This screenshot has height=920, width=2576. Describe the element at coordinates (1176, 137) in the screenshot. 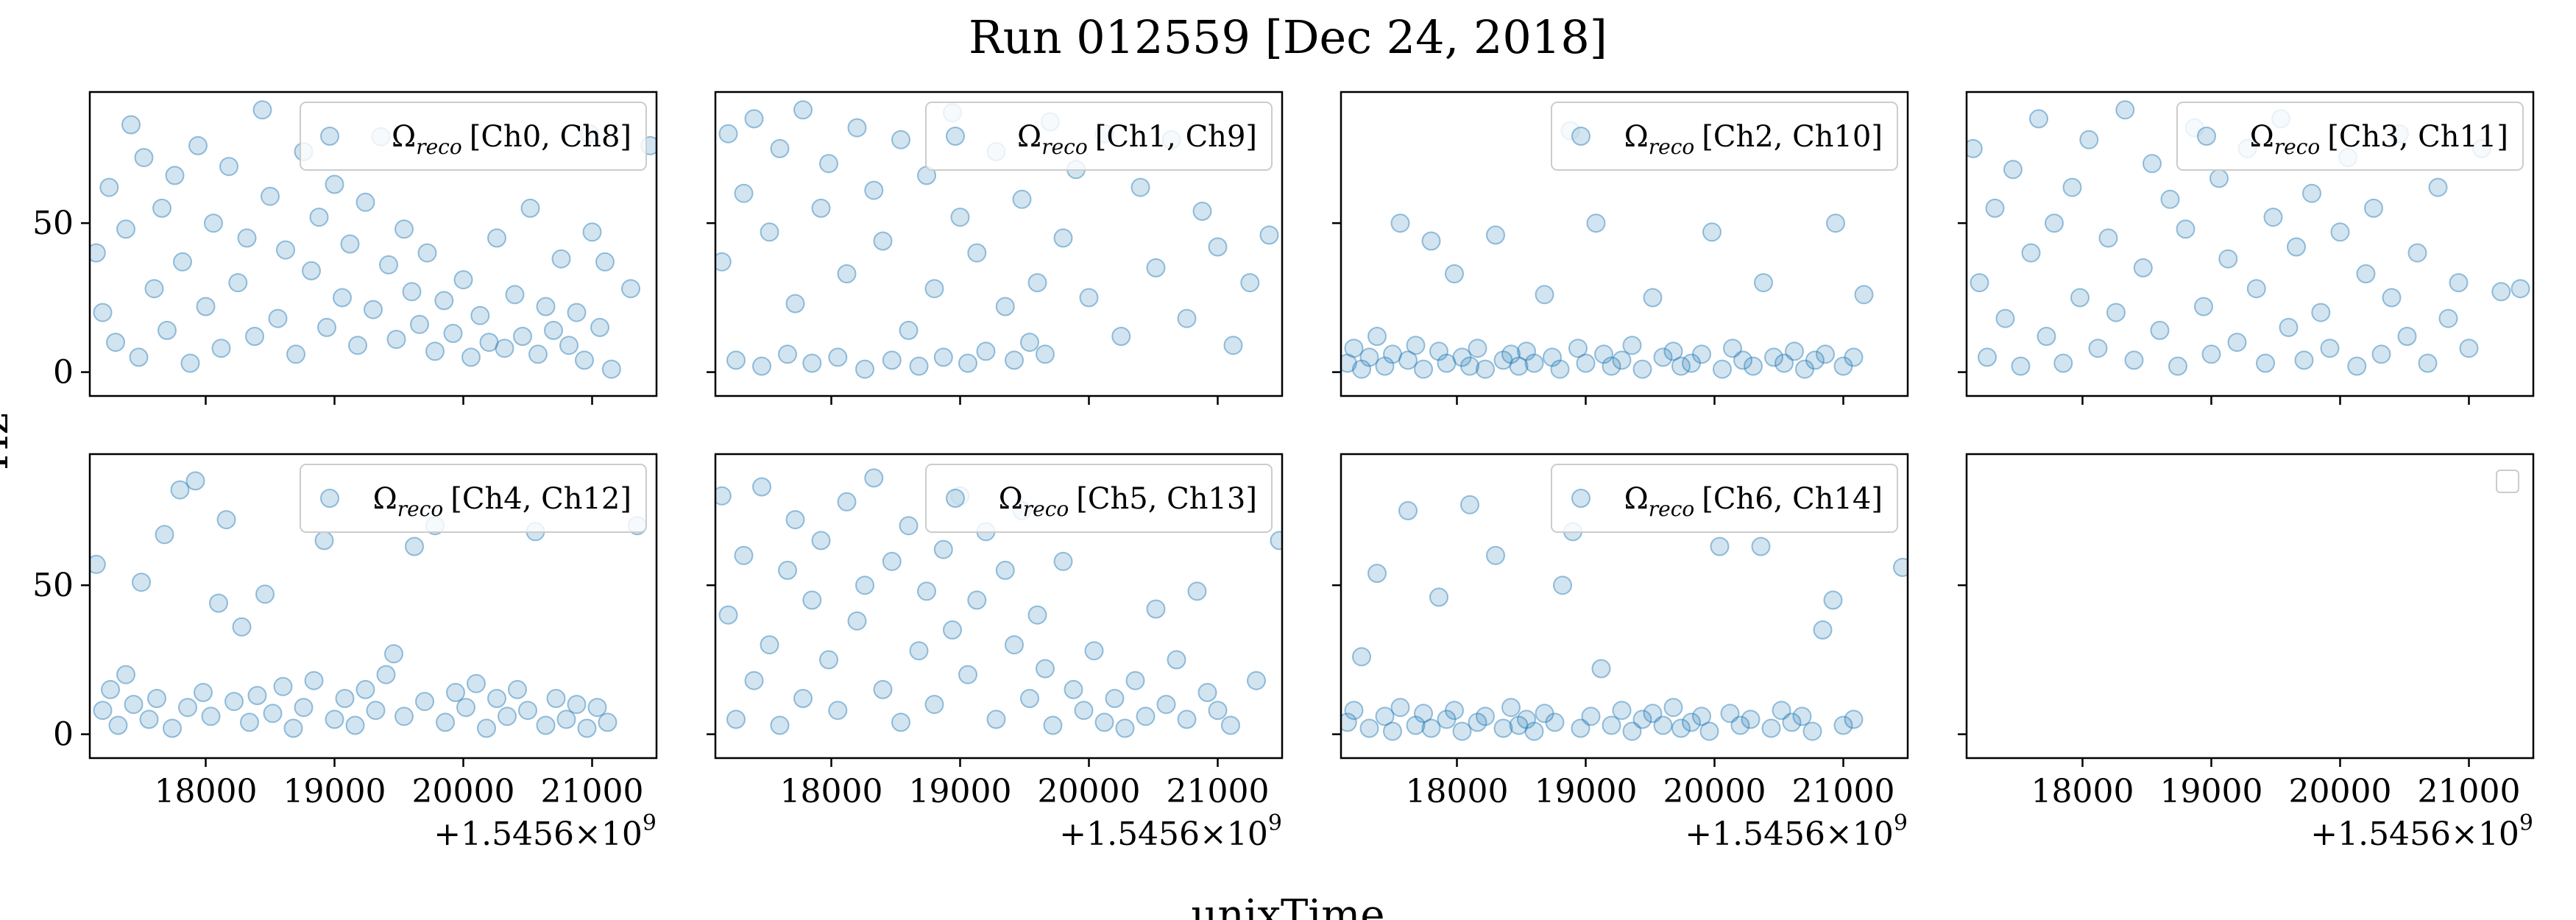

I see `legend-channels: [Ch1, Ch9]` at that location.